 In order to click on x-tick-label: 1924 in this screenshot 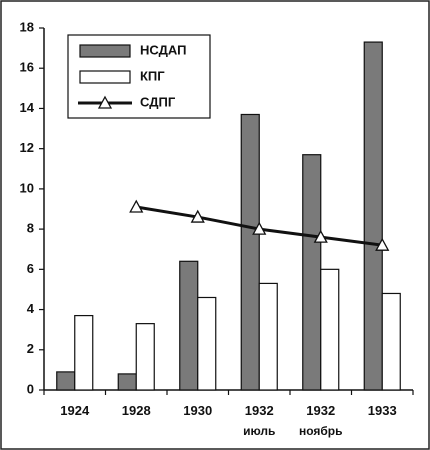, I will do `click(75, 410)`.